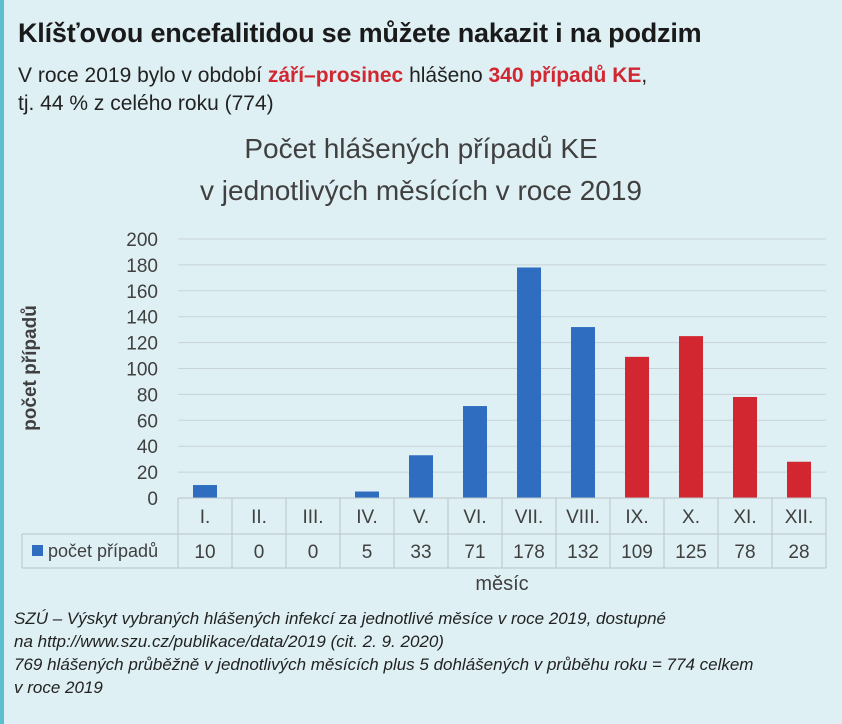 This screenshot has height=724, width=842. Describe the element at coordinates (420, 552) in the screenshot. I see `data-value-label: 33` at that location.